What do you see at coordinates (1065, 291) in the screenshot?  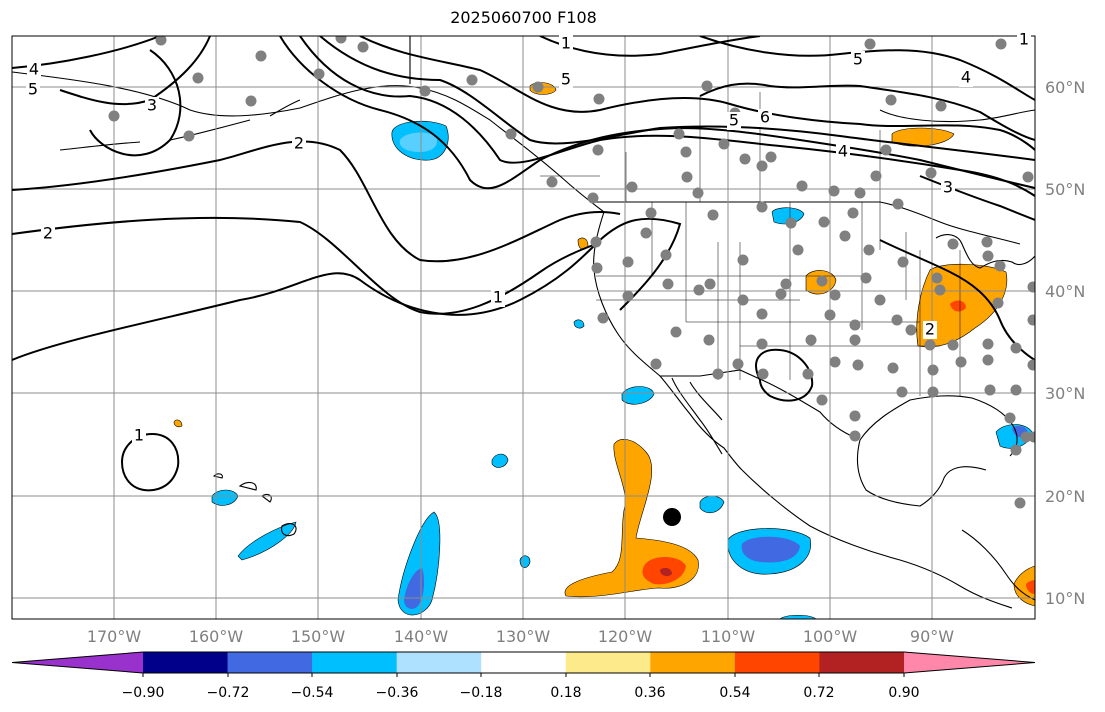 I see `latitude-label: 40°N` at bounding box center [1065, 291].